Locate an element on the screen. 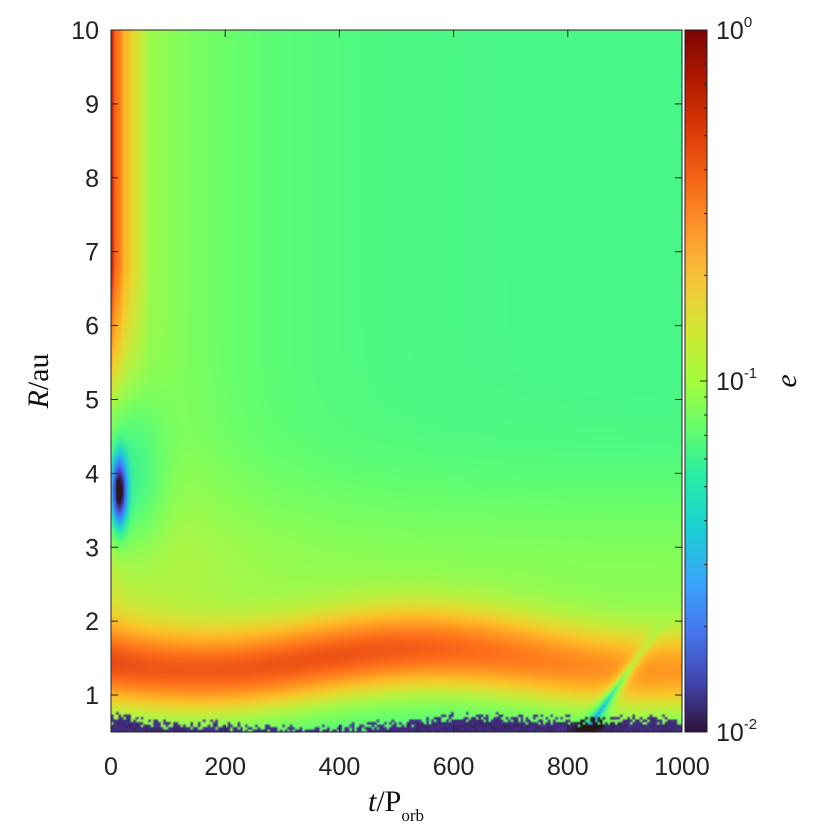  x-axis-title-sub: orb is located at coordinates (412, 815).